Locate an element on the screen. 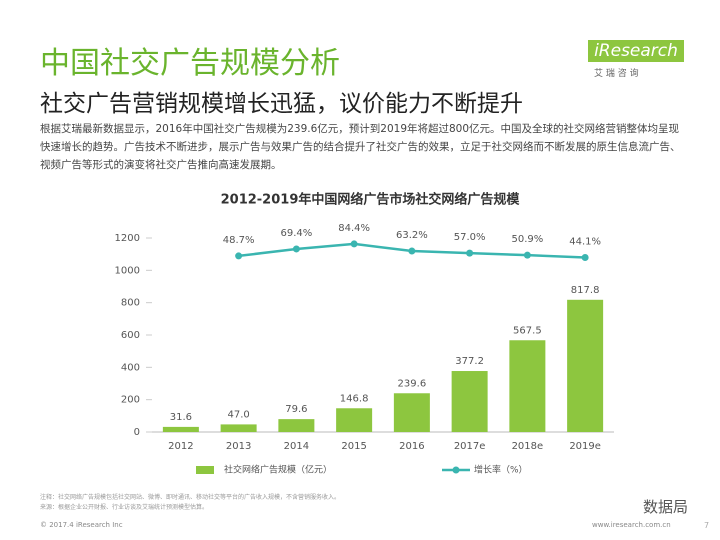 This screenshot has height=540, width=720. bar-label: 567.5 is located at coordinates (527, 330).